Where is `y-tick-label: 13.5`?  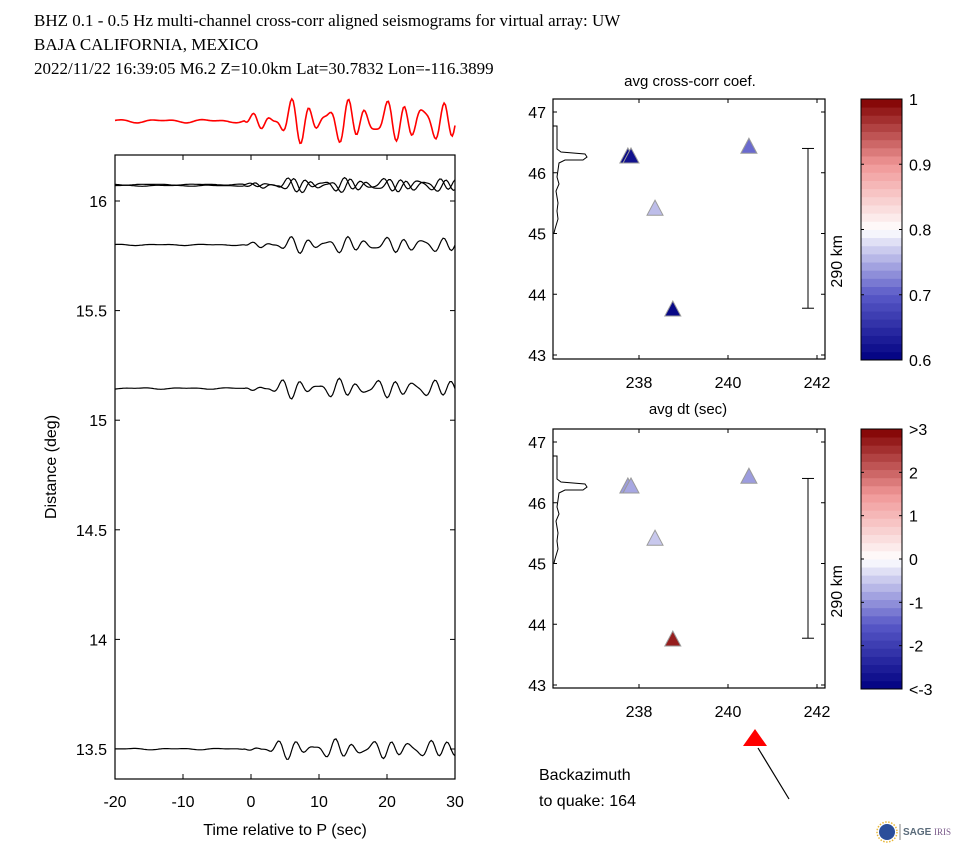 y-tick-label: 13.5 is located at coordinates (91, 750).